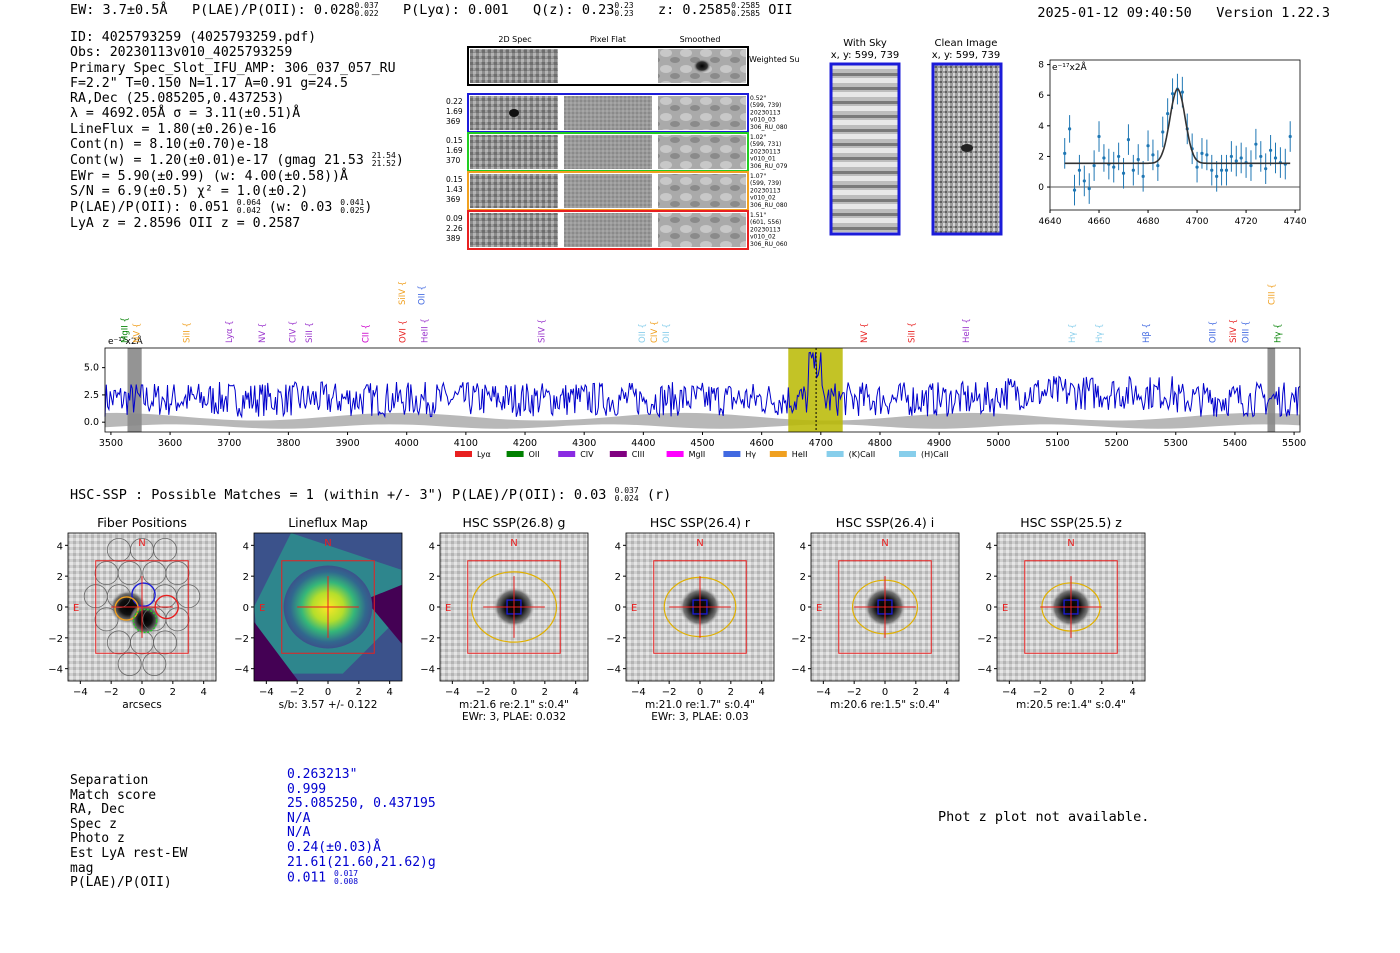 This screenshot has width=1400, height=953. I want to click on spec-xtick-label: 3600, so click(170, 443).